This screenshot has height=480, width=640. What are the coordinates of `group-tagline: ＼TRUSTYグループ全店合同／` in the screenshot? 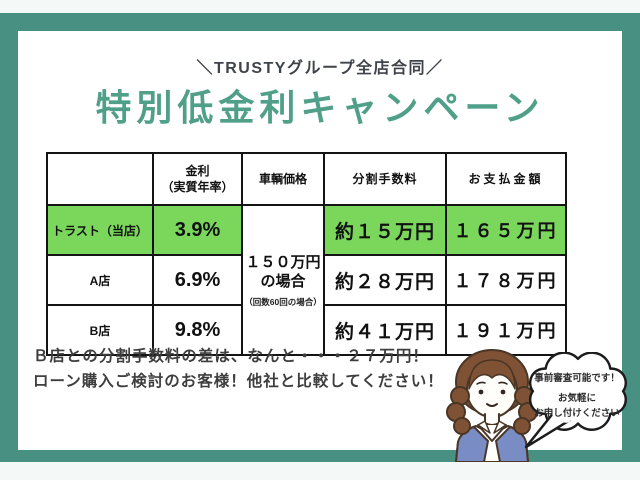 It's located at (320, 68).